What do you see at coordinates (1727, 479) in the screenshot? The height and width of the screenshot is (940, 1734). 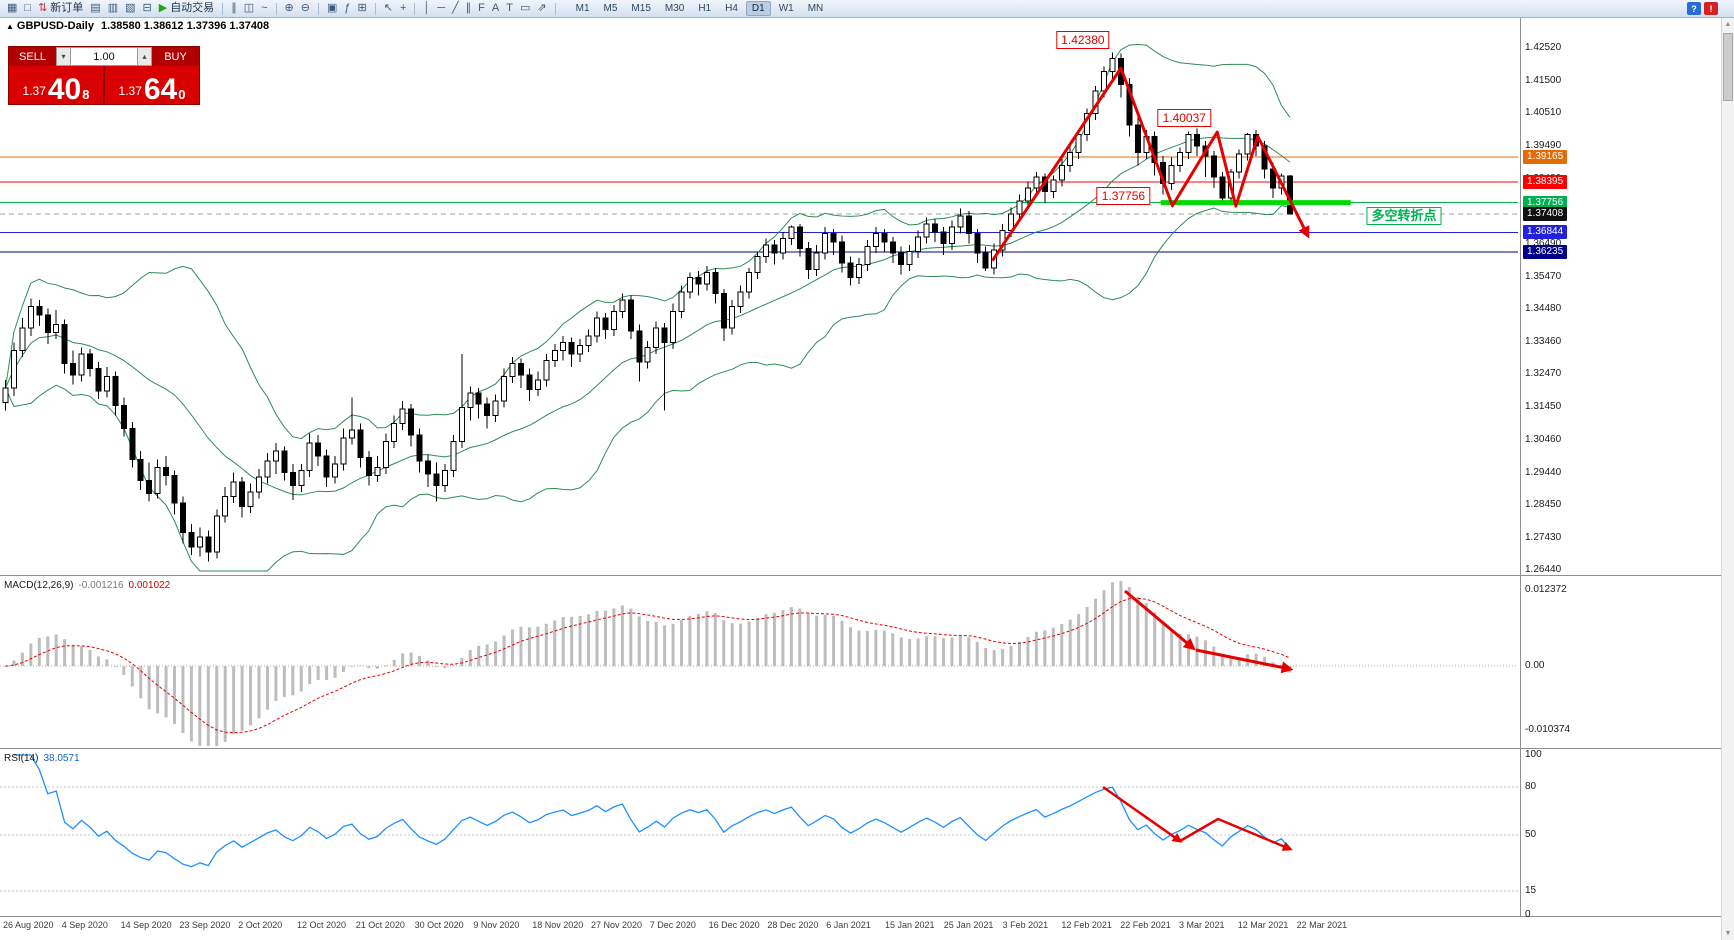 I see `vertical-scrollbar: ▲ ▼` at bounding box center [1727, 479].